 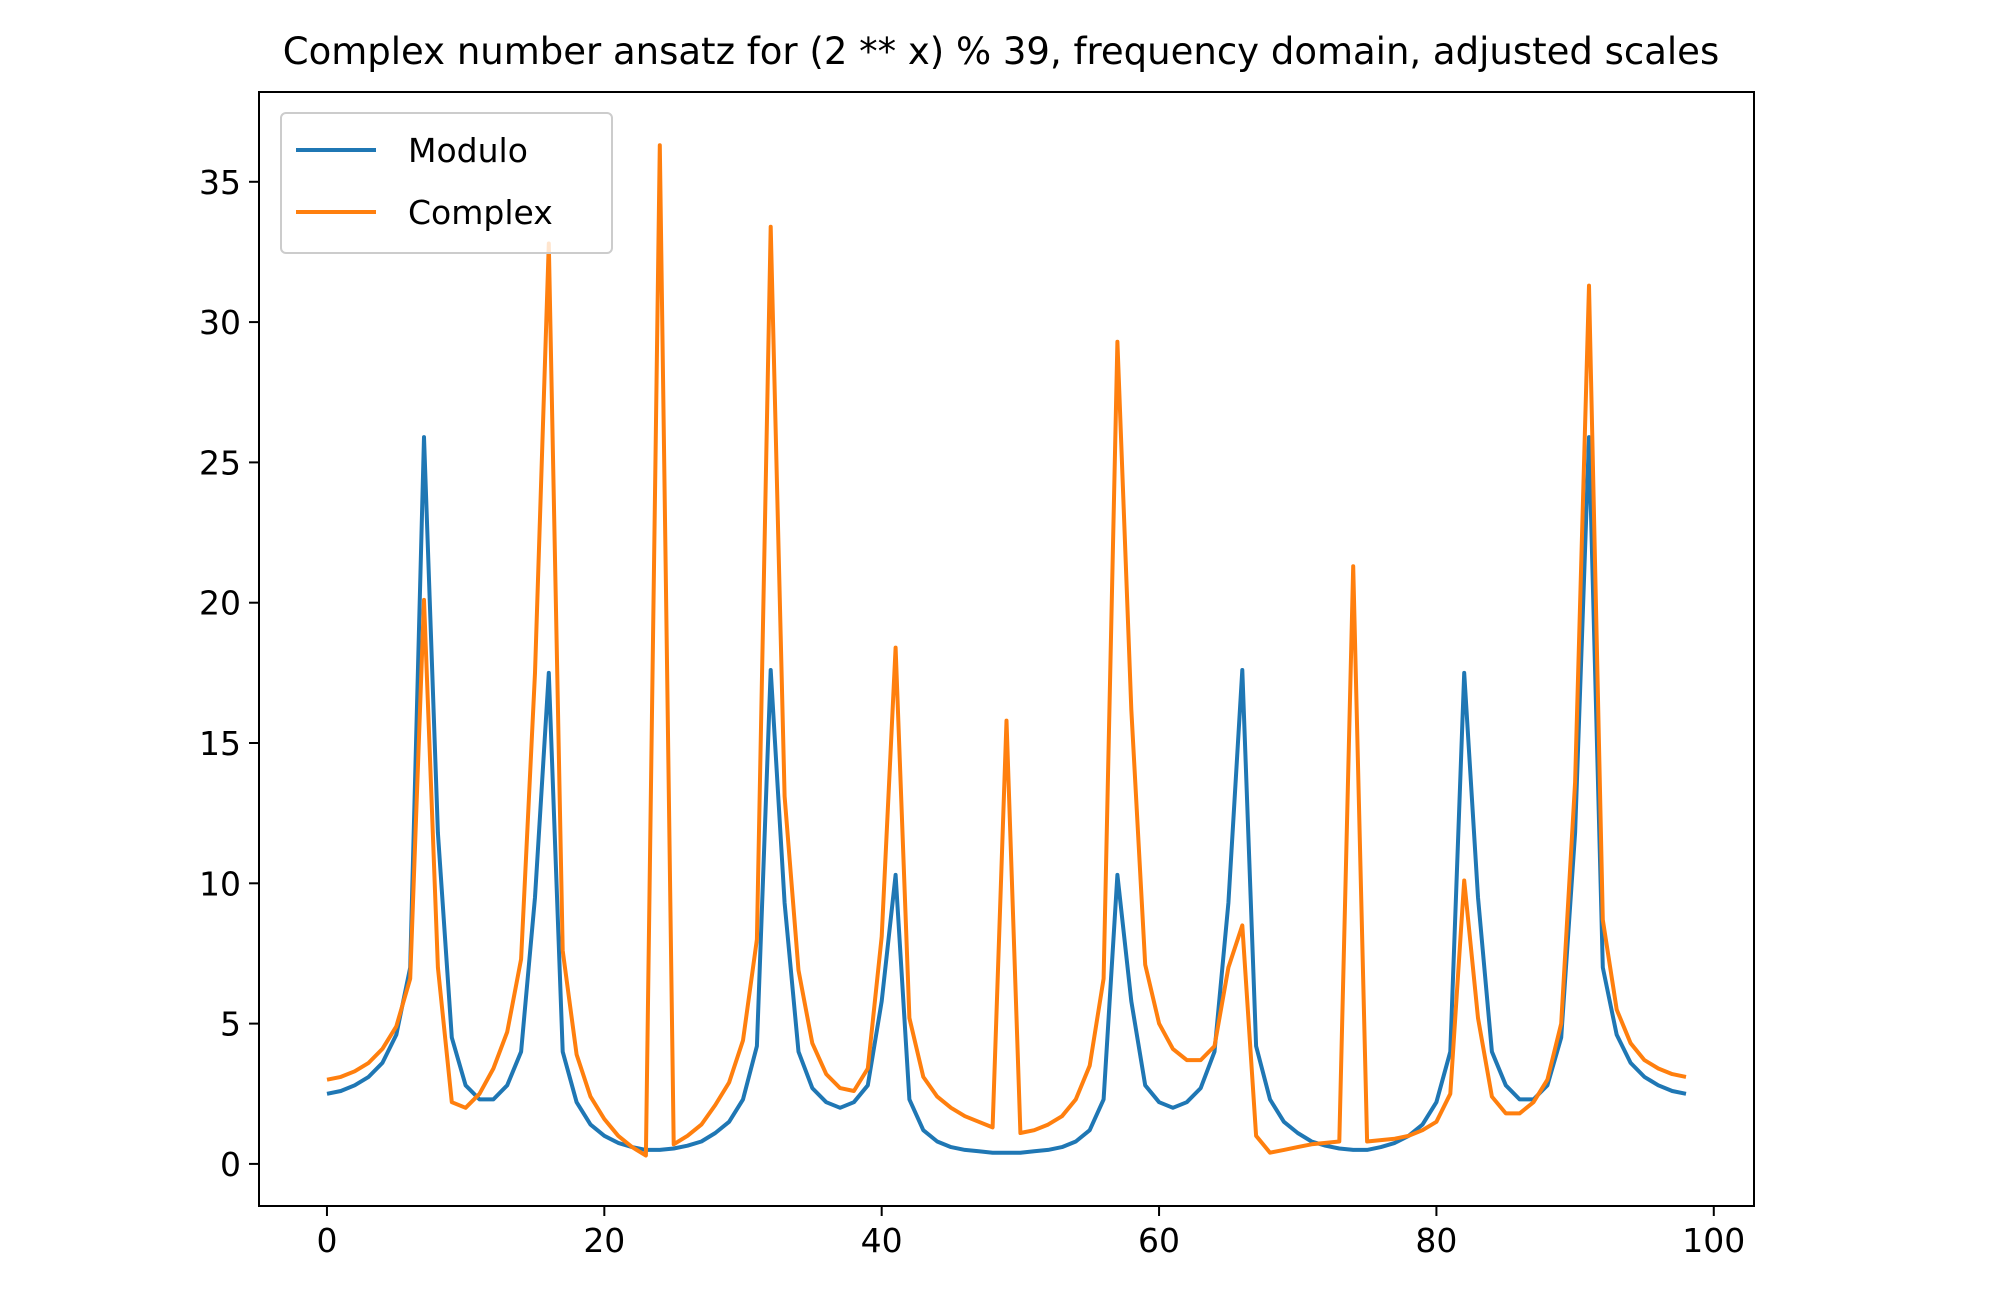 What do you see at coordinates (230, 1024) in the screenshot?
I see `y-tick-label: 5` at bounding box center [230, 1024].